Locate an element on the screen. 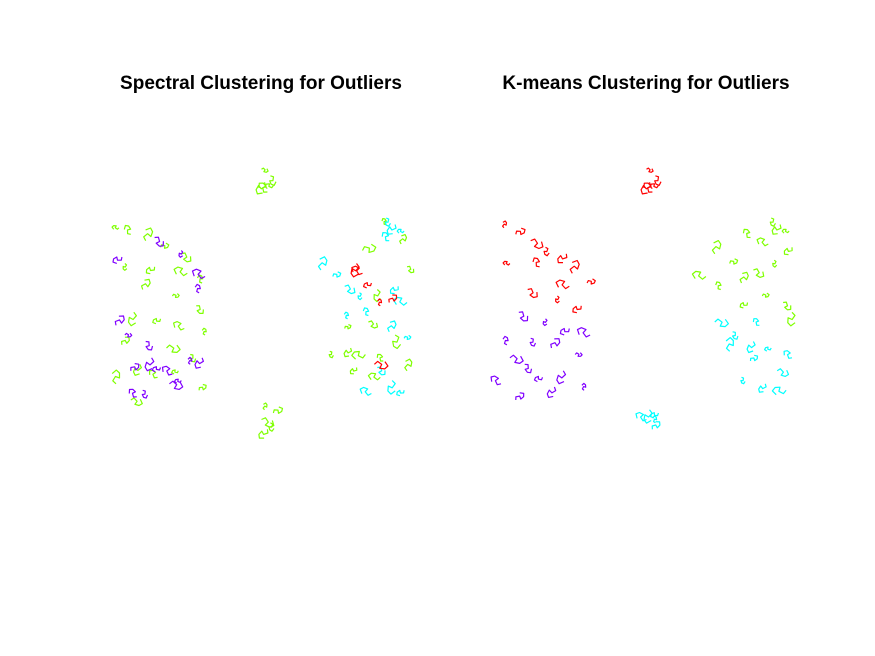 The image size is (875, 656). kmeans-clustering-plot-area is located at coordinates (643, 298).